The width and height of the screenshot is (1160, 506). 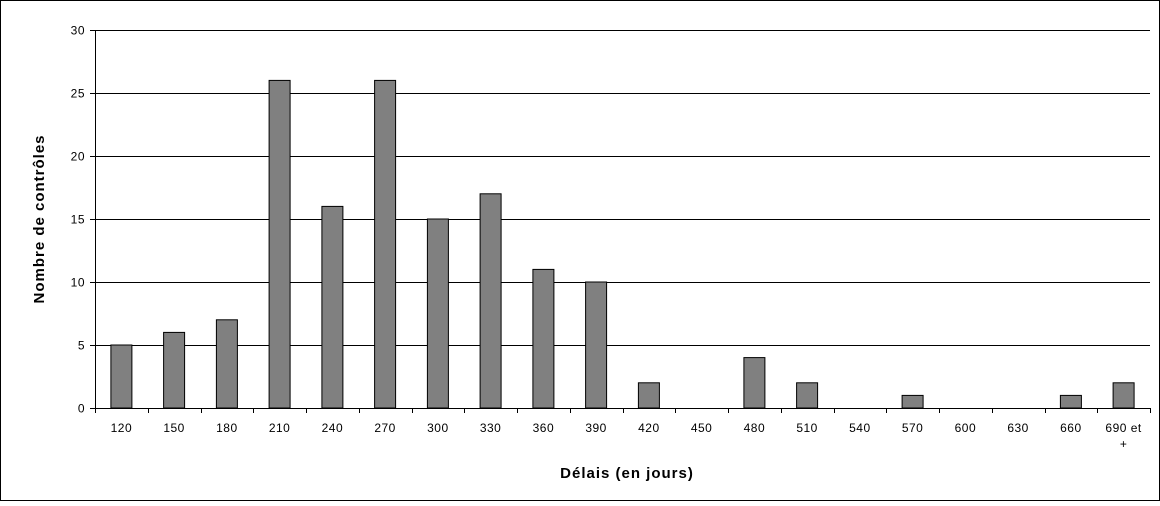 I want to click on x-tick-label: 390, so click(x=596, y=428).